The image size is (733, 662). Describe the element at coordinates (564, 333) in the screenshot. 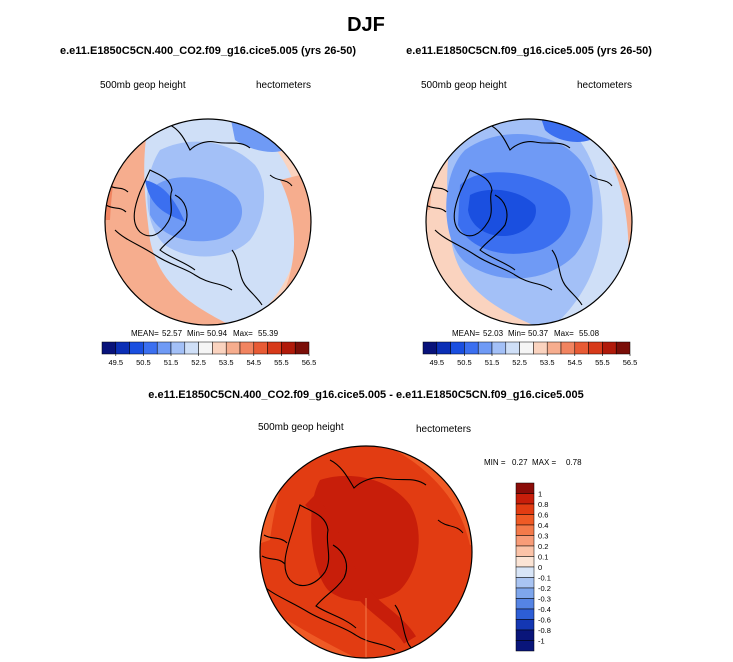

I see `panel-control-max-label: Max=` at that location.